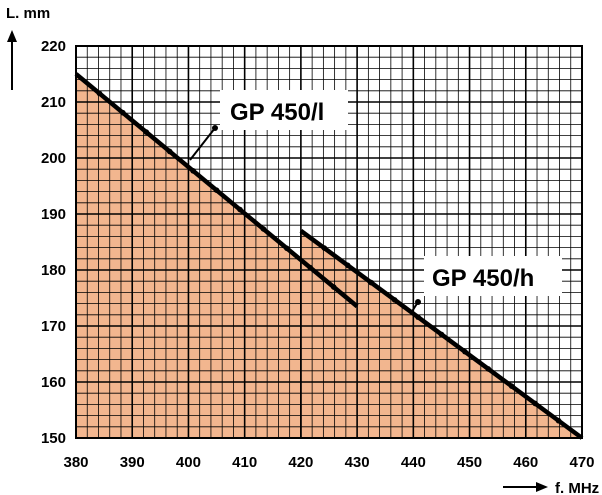  Describe the element at coordinates (28, 13) in the screenshot. I see `y-axis-title: L. mm` at that location.